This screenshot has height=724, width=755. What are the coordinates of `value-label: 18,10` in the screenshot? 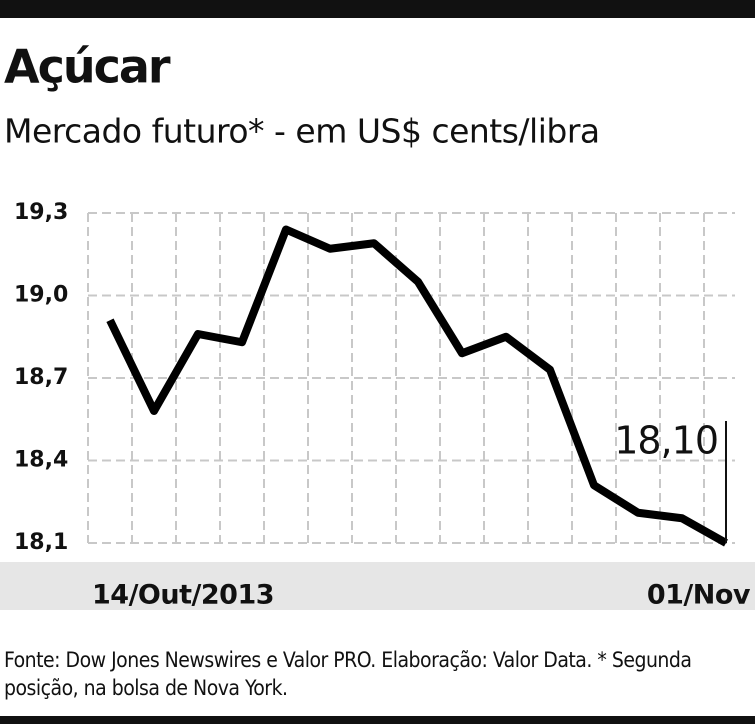 It's located at (666, 441).